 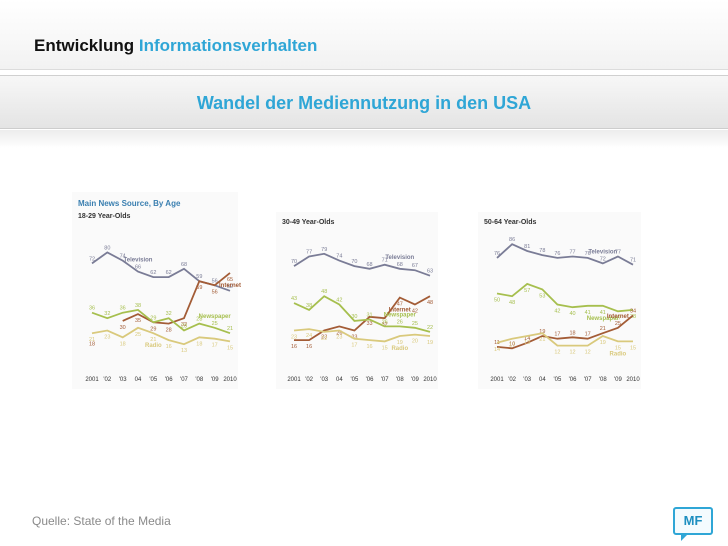 I want to click on title-accent: Informationsverhalten, so click(x=228, y=45).